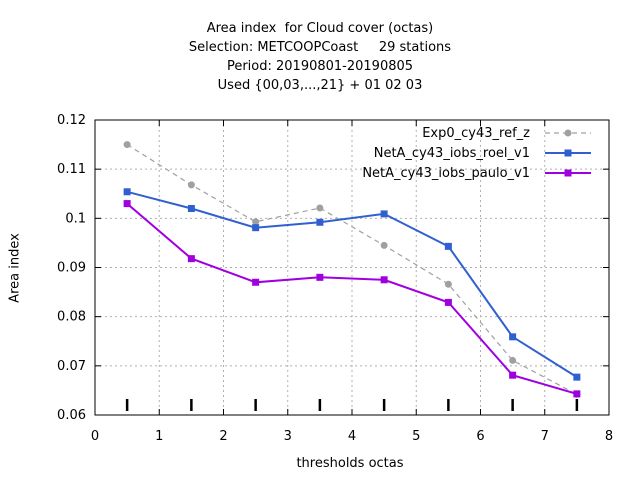 The width and height of the screenshot is (640, 480). I want to click on x-tick-label: 4, so click(352, 436).